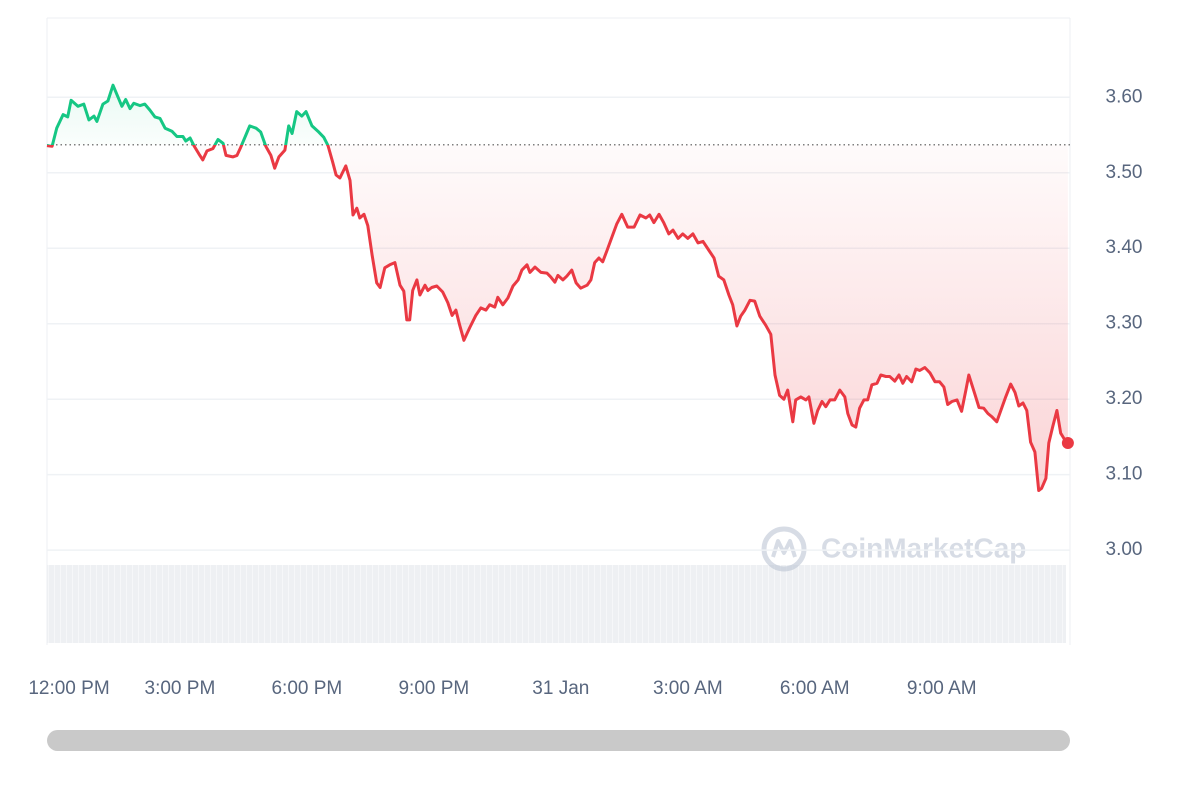  Describe the element at coordinates (556, 604) in the screenshot. I see `volume-area` at that location.